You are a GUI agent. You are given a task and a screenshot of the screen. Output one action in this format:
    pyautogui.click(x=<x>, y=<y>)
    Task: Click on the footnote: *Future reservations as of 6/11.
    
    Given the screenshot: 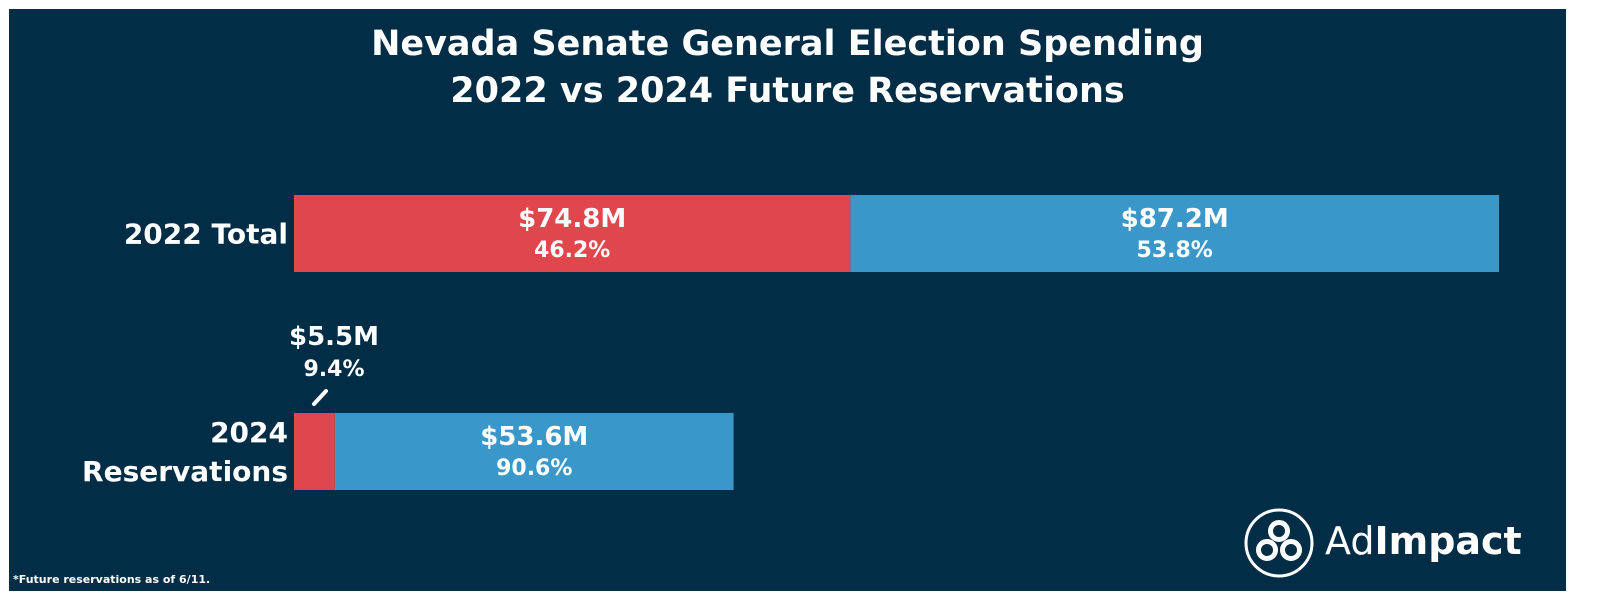 What is the action you would take?
    pyautogui.click(x=112, y=579)
    